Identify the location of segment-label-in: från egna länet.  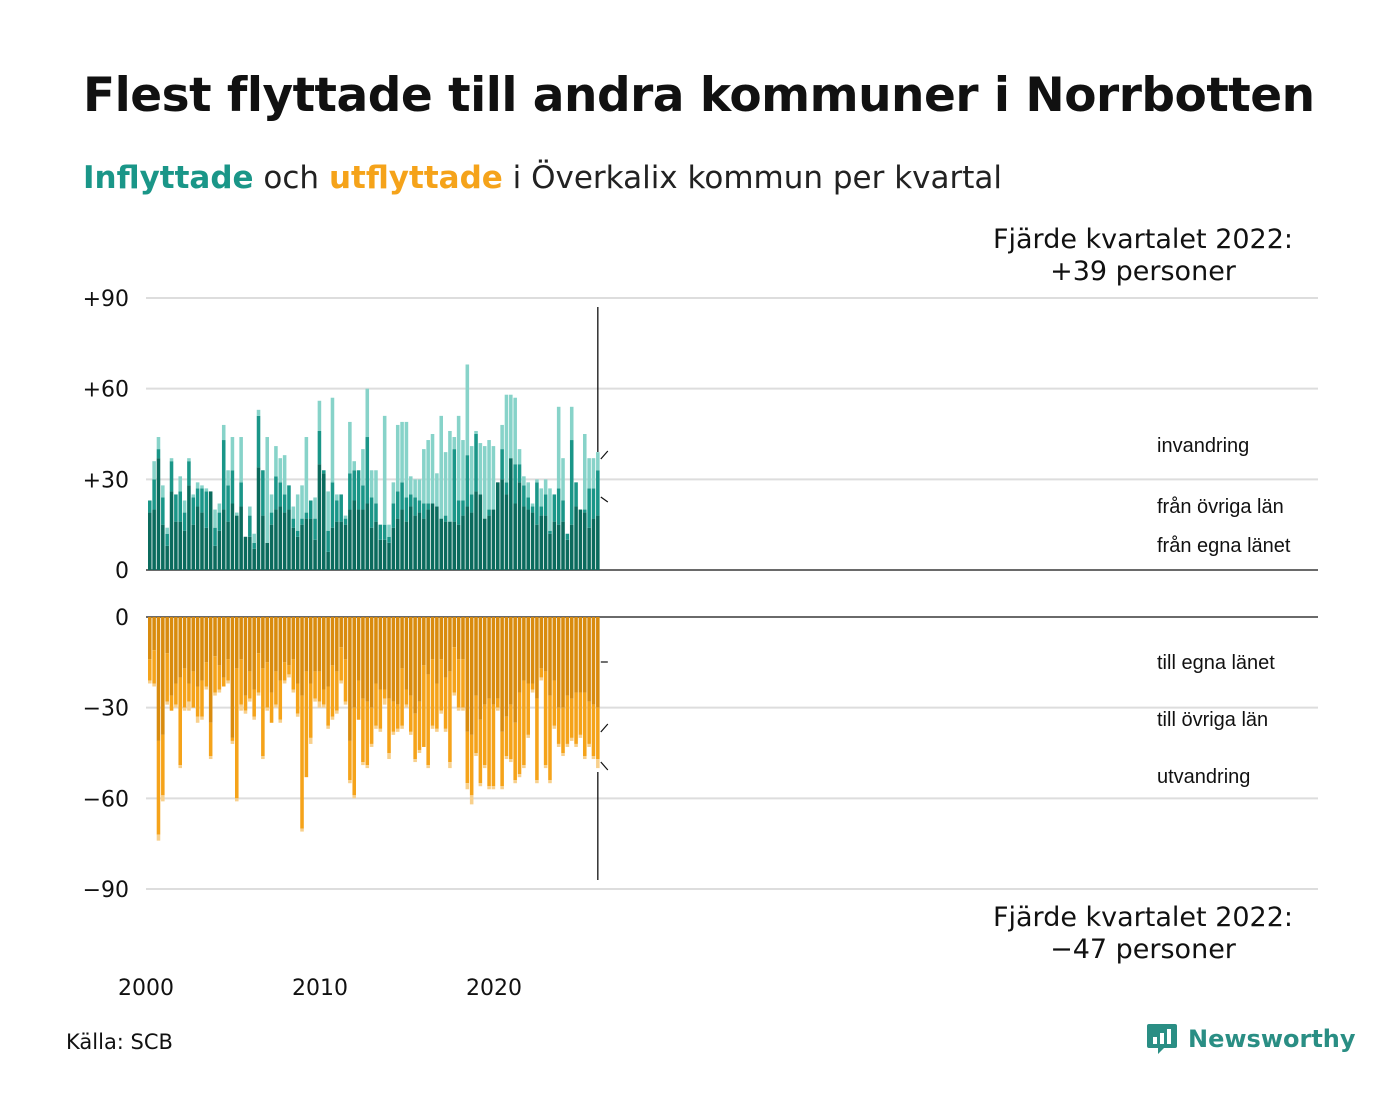
(1224, 546).